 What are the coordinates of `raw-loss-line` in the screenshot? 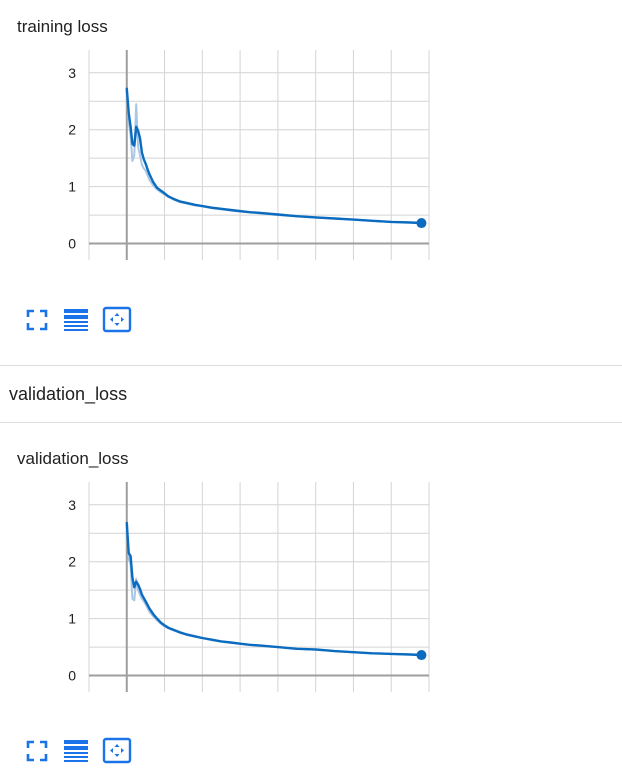 It's located at (274, 591).